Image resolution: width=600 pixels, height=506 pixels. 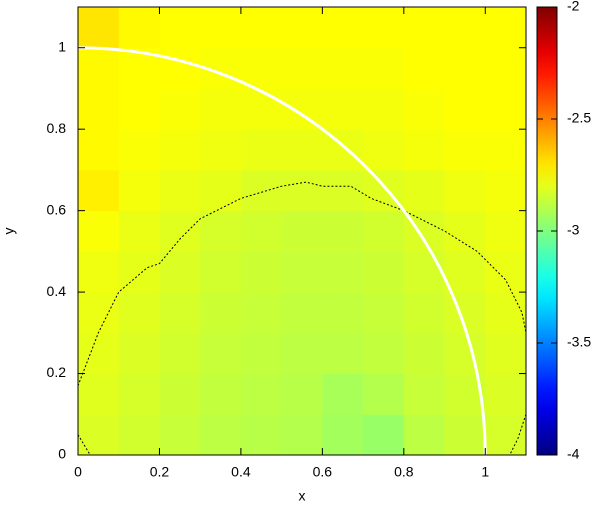 I want to click on x-tick-label: 0.6, so click(x=323, y=472).